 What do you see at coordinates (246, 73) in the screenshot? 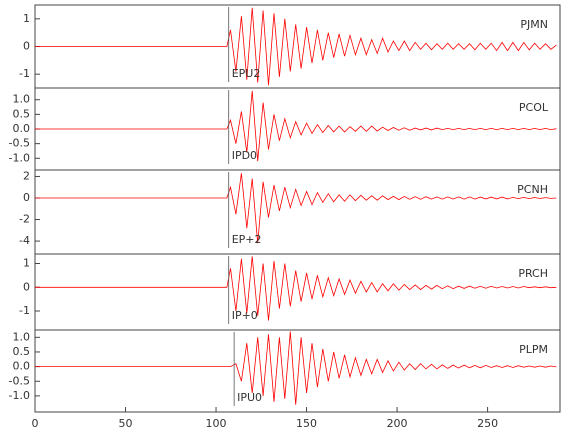
I see `pick-label: EPU2` at bounding box center [246, 73].